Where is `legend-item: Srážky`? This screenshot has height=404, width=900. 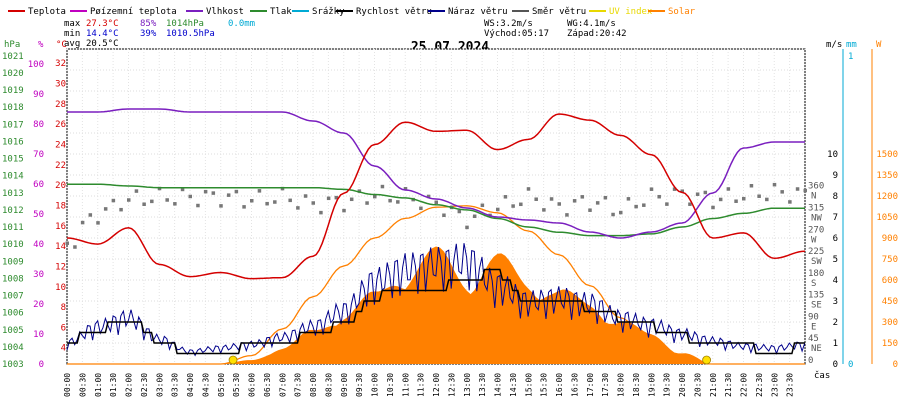
legend-item: Srážky is located at coordinates (318, 12).